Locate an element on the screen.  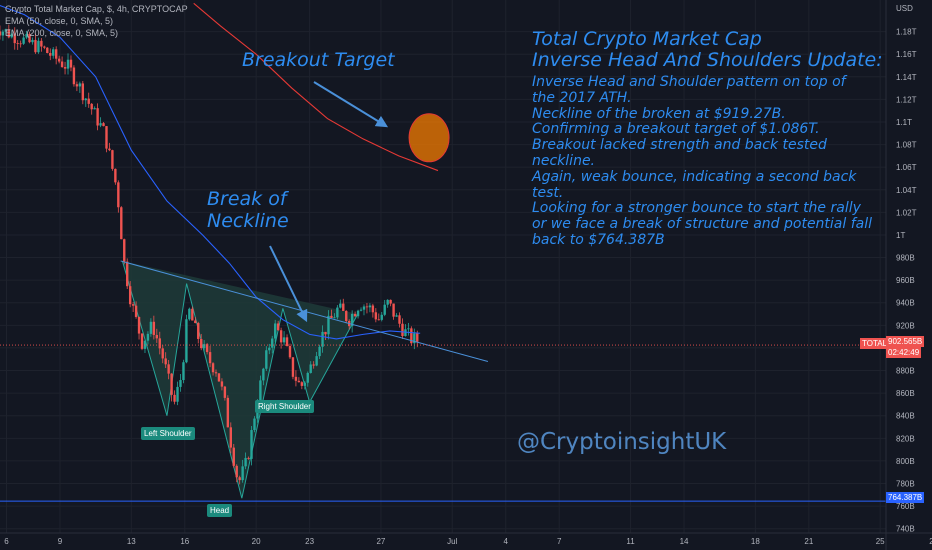
y-tick-label: 1.14T is located at coordinates (906, 77).